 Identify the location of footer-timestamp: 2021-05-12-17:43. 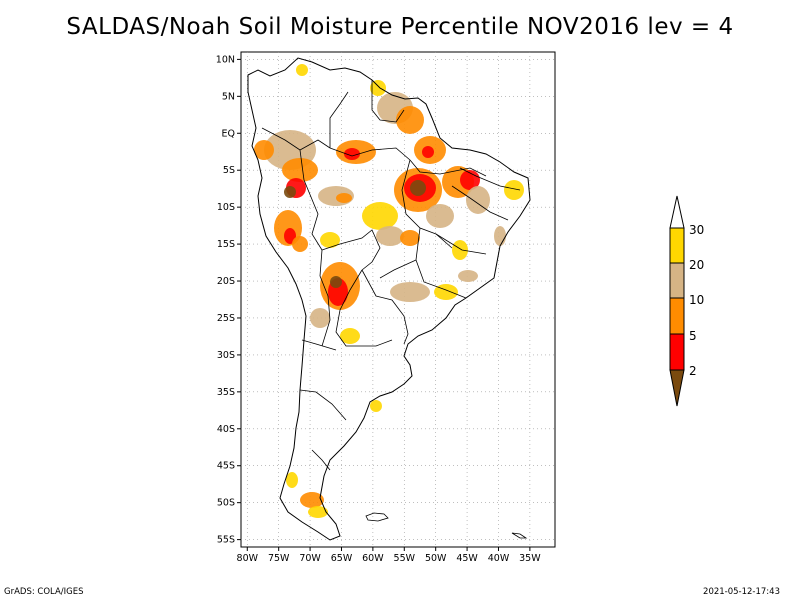
(741, 592).